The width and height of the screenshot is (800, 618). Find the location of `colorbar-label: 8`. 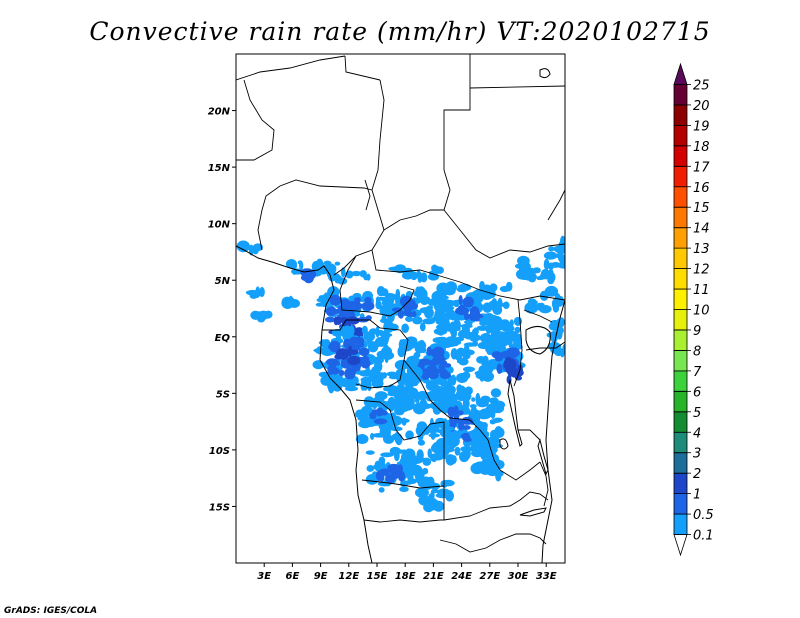

colorbar-label: 8 is located at coordinates (697, 351).